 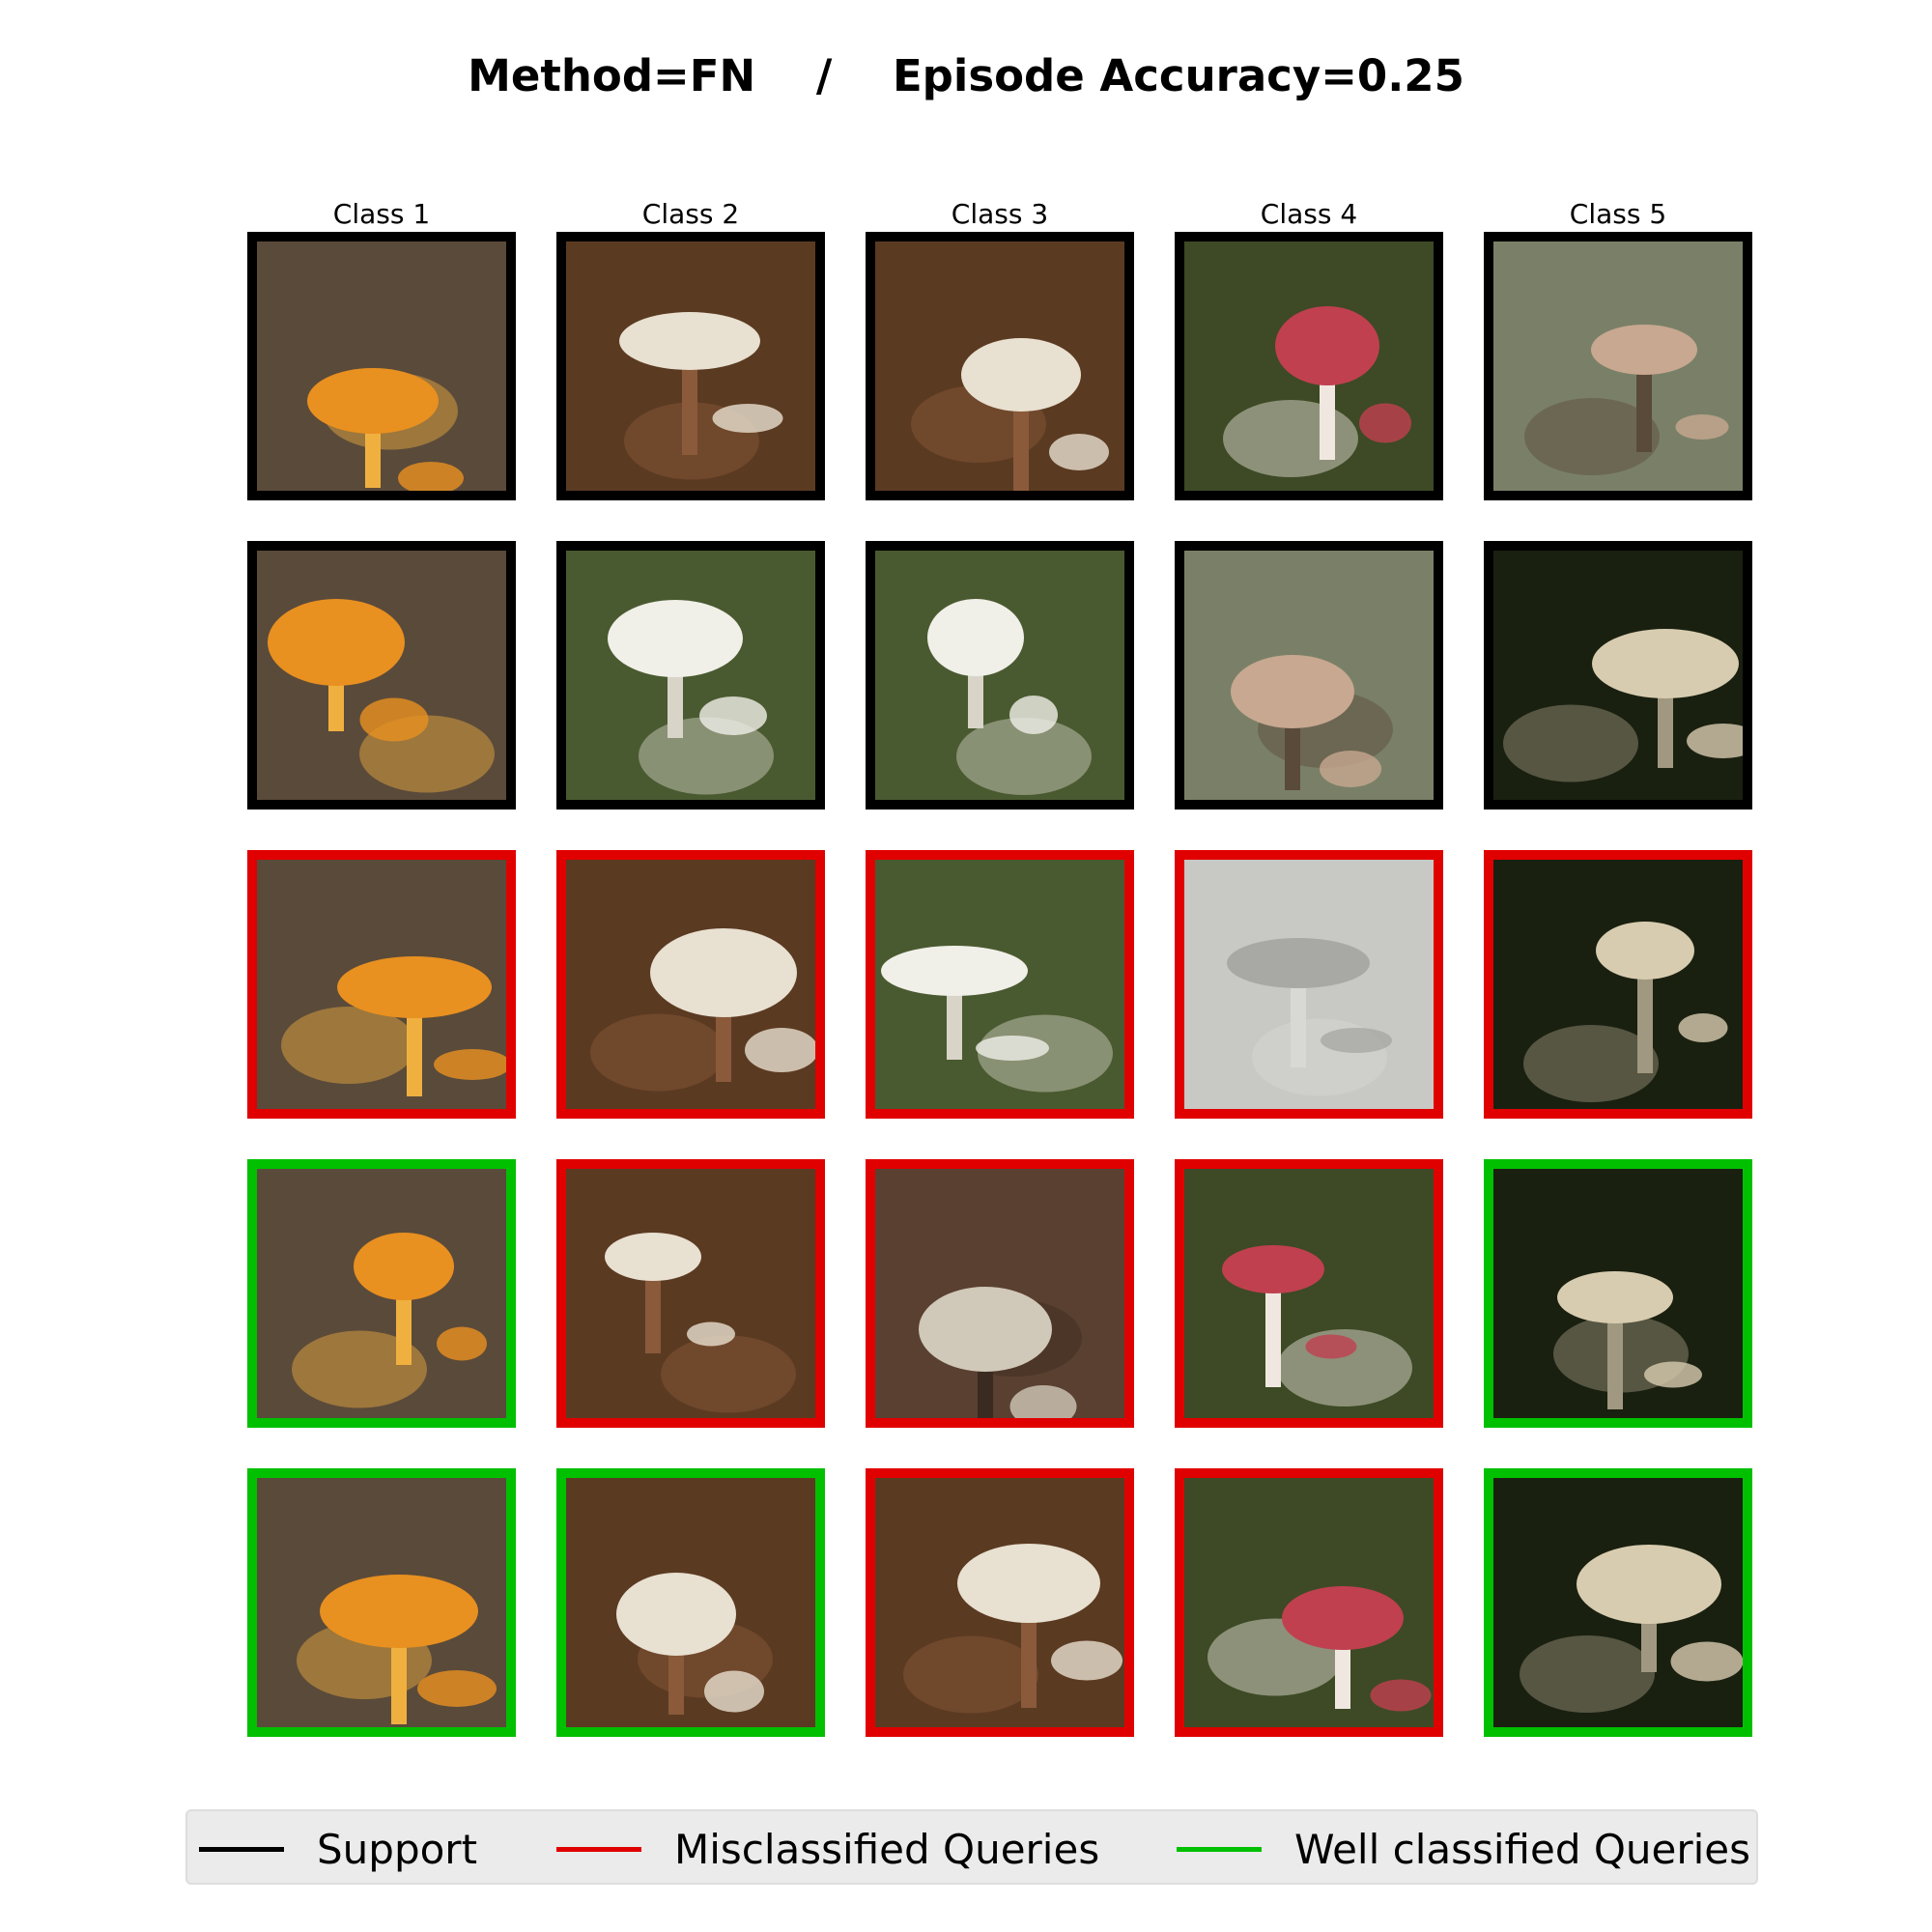 What do you see at coordinates (381, 1293) in the screenshot?
I see `query-image-orange-rosette-fungus` at bounding box center [381, 1293].